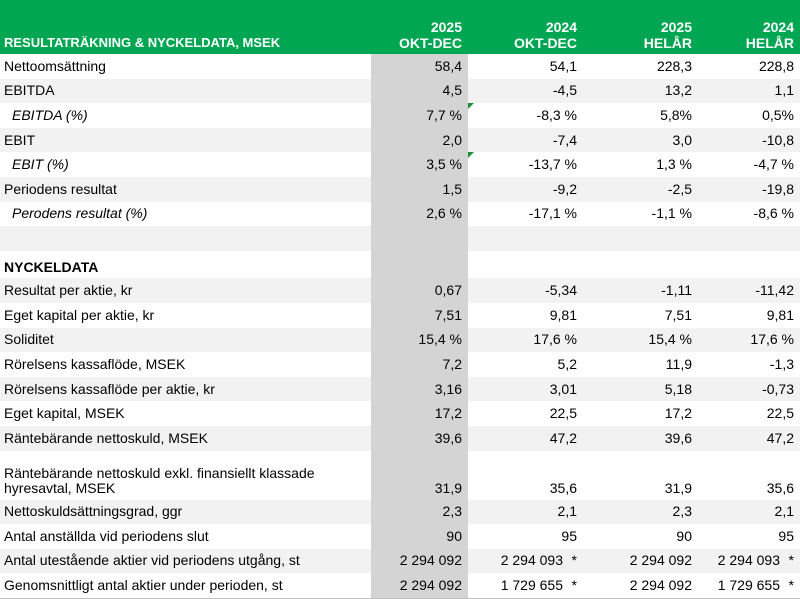 The width and height of the screenshot is (800, 599). I want to click on spacer-row, so click(400, 238).